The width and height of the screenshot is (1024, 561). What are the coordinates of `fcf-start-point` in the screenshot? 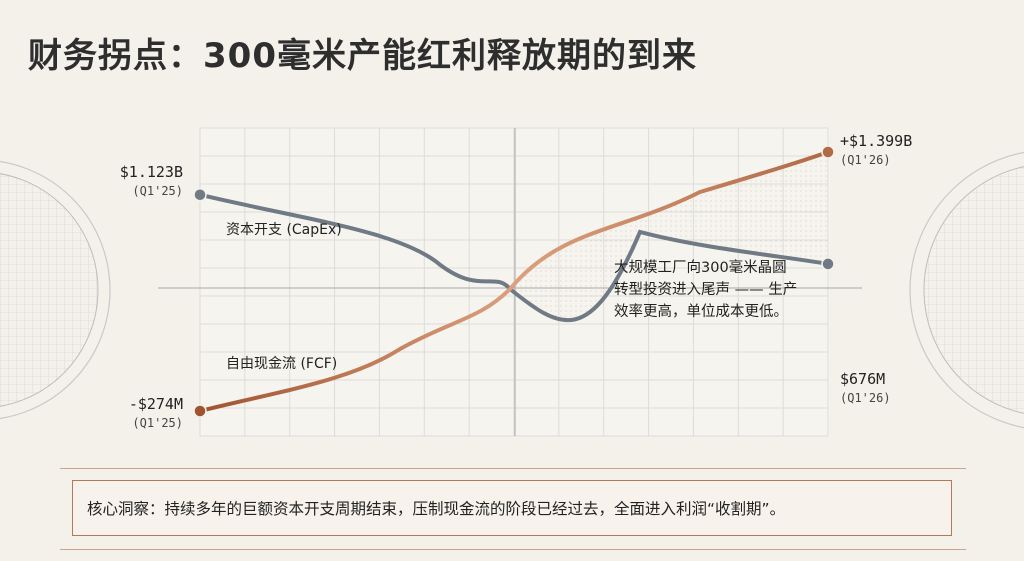 It's located at (200, 411).